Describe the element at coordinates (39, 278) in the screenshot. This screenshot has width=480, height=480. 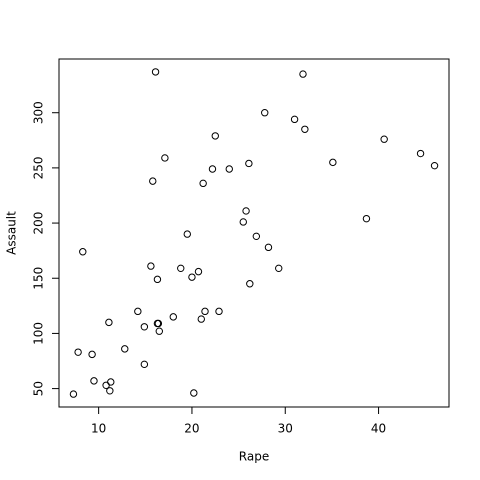
I see `y-tick-label: 150` at that location.